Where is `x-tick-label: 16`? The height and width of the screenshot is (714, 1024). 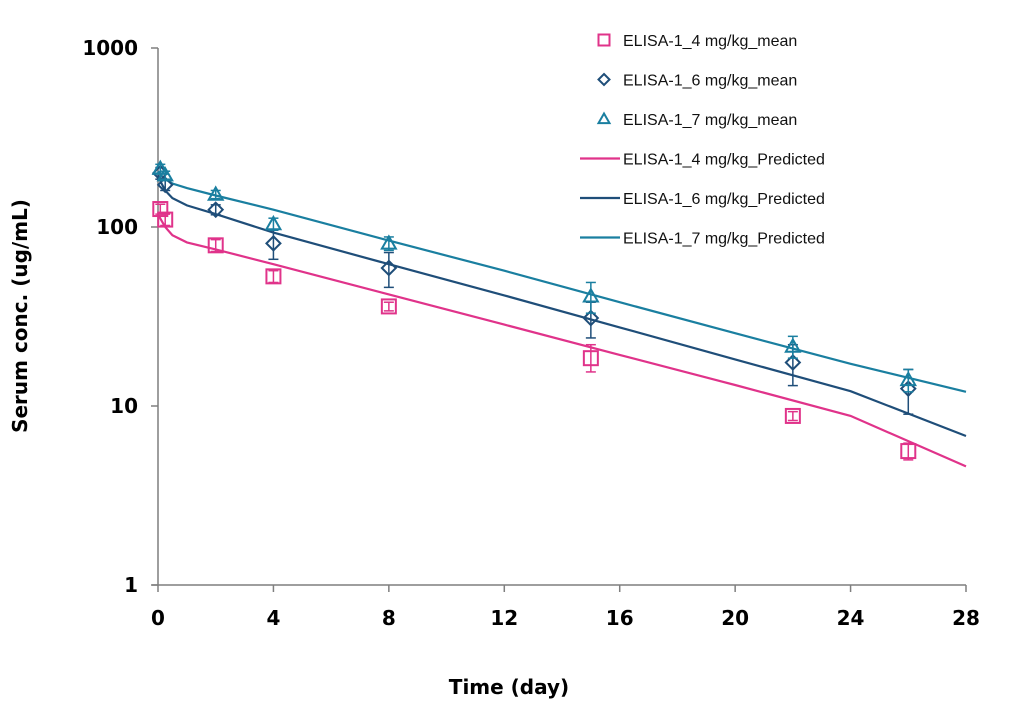
x-tick-label: 16 is located at coordinates (620, 618).